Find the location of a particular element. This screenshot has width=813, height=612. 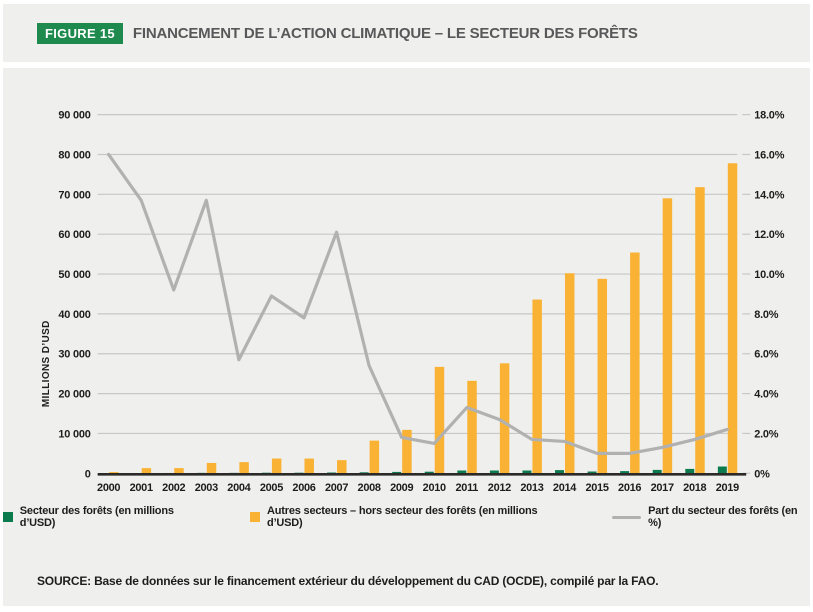

left-axis-tick-label: 20 000 is located at coordinates (74, 395).